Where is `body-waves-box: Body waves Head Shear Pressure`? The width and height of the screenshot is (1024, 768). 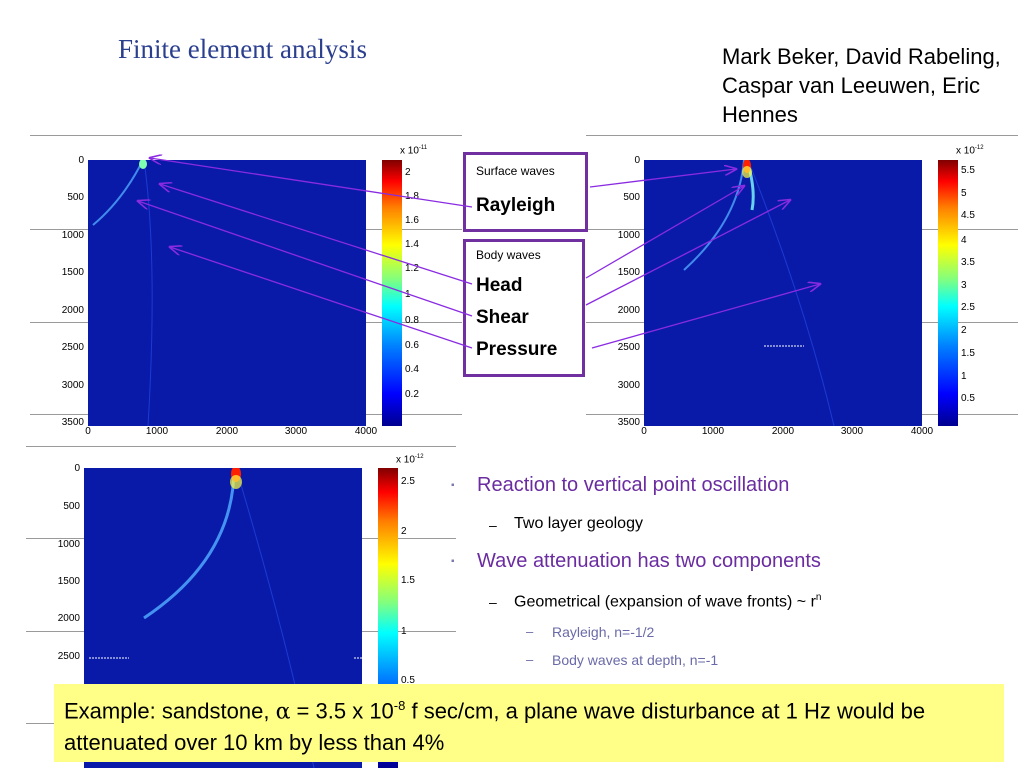
body-waves-box: Body waves Head Shear Pressure is located at coordinates (524, 308).